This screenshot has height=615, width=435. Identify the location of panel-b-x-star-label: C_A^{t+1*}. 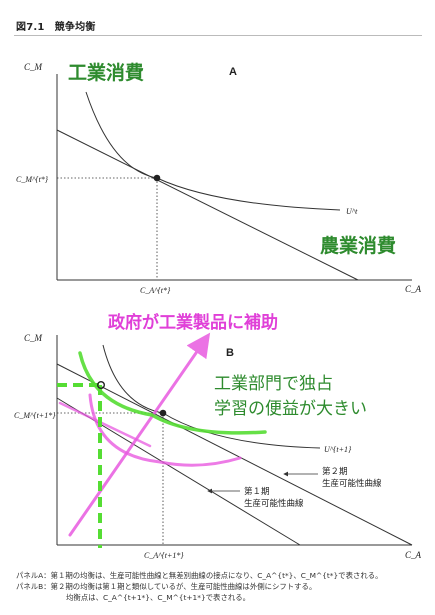
(164, 555).